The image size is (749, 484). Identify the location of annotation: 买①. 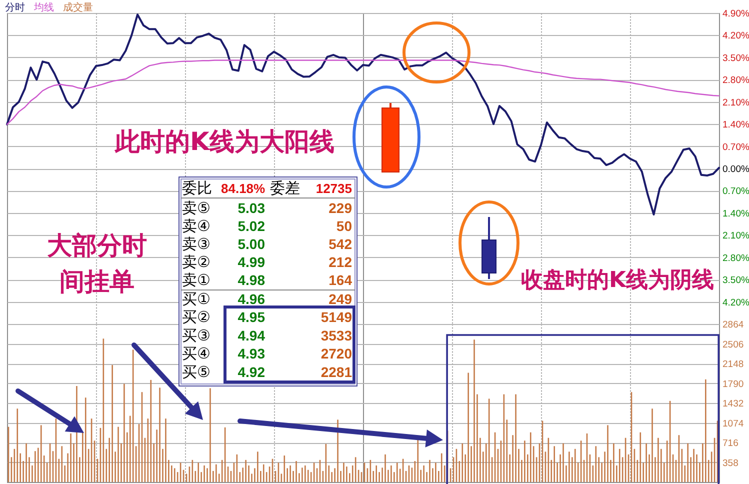
(196, 299).